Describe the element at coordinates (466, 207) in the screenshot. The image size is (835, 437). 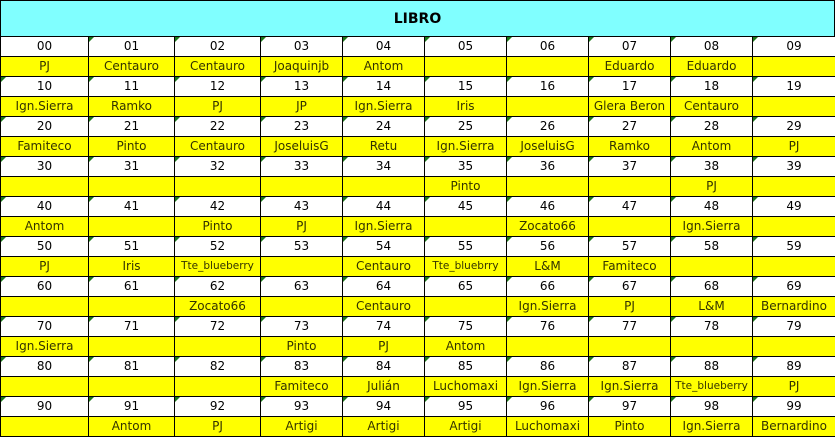
I see `number-cell: 45` at that location.